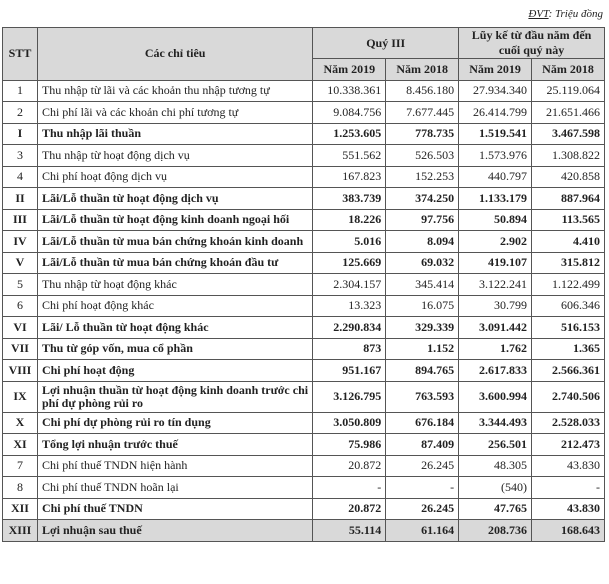 This screenshot has width=609, height=584. Describe the element at coordinates (568, 348) in the screenshot. I see `ytd-2018: 1.365` at that location.